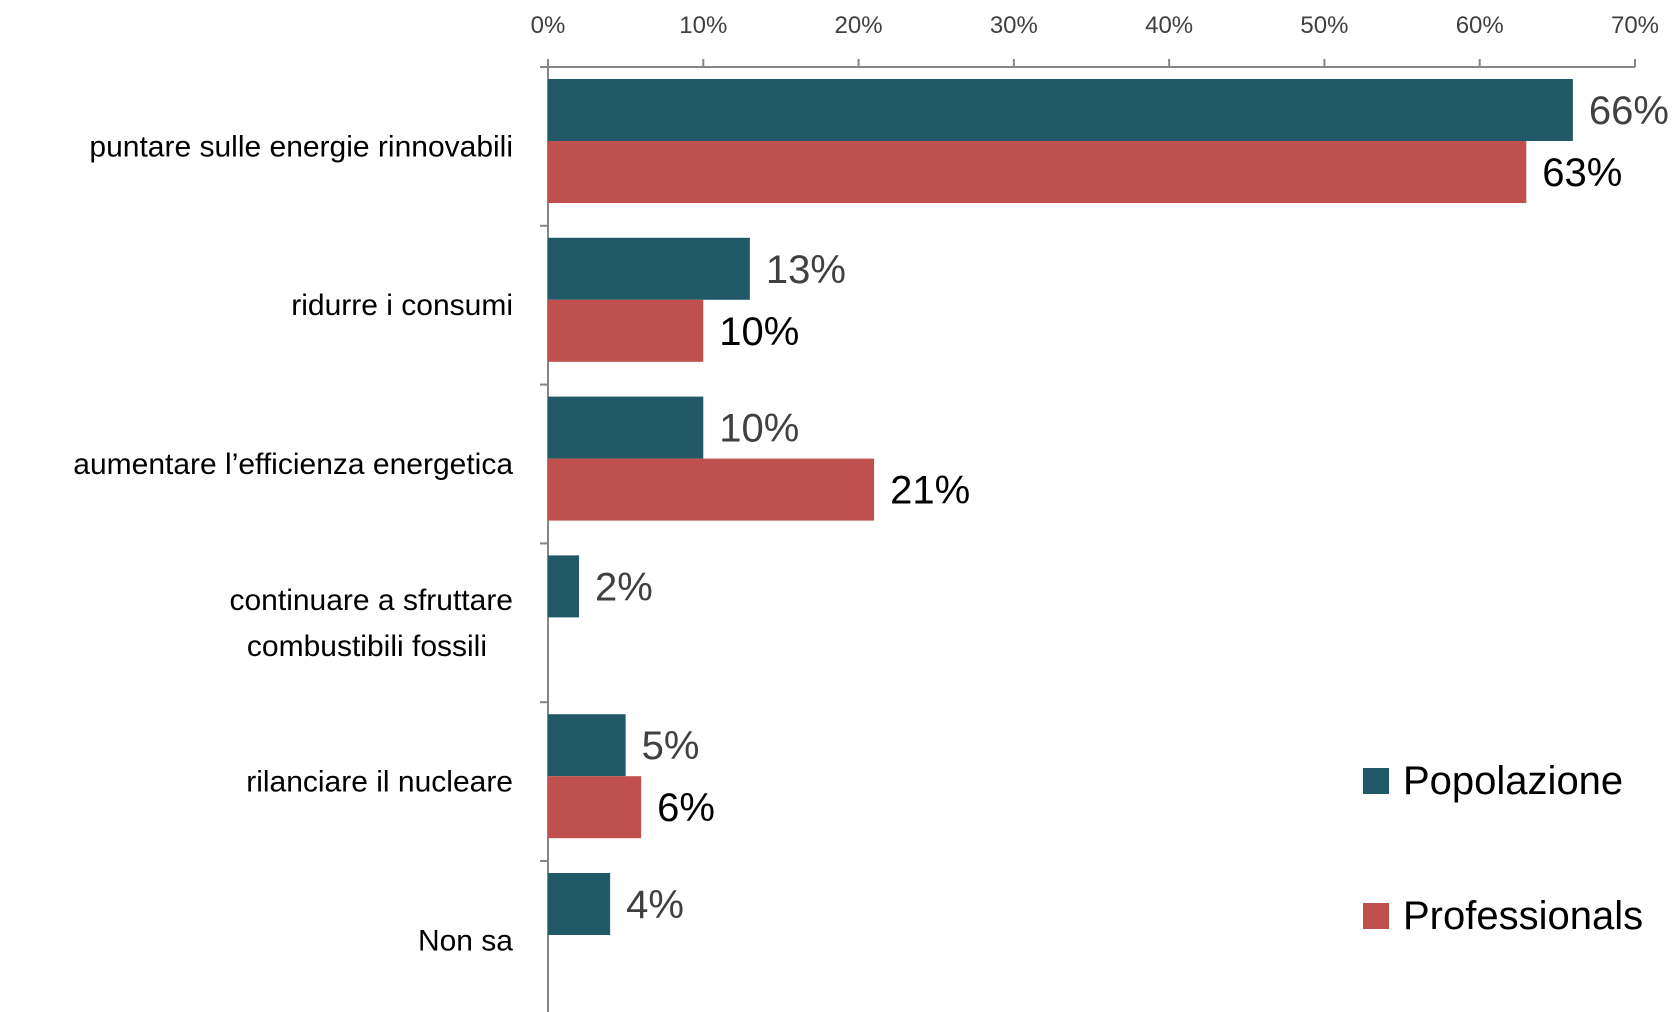  What do you see at coordinates (703, 25) in the screenshot?
I see `x-tick-label: 10%` at bounding box center [703, 25].